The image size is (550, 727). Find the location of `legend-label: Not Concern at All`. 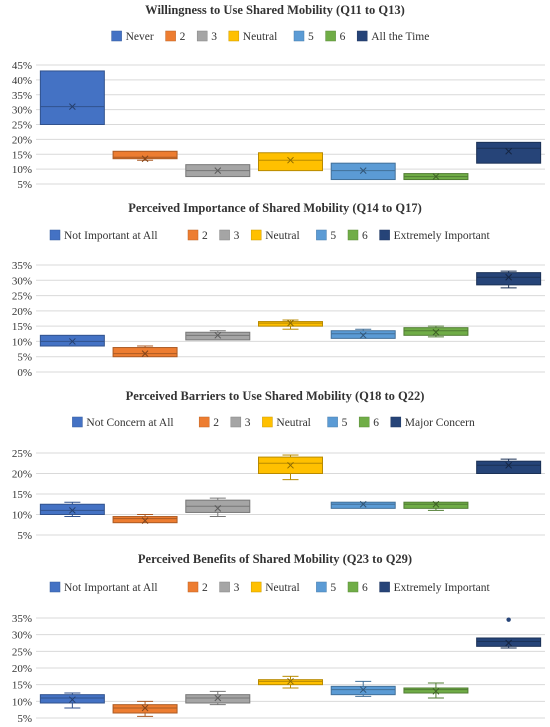

legend-label: Not Concern at All is located at coordinates (129, 423).